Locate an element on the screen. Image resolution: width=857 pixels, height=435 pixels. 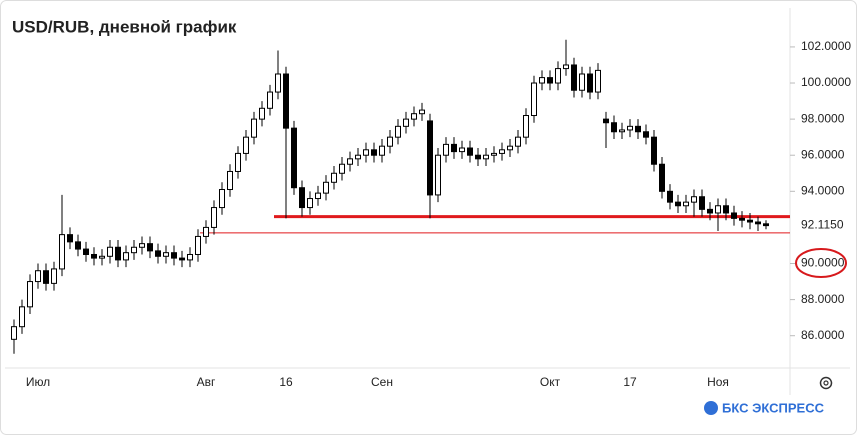
y-tick-label: 94.0000 is located at coordinates (823, 190).